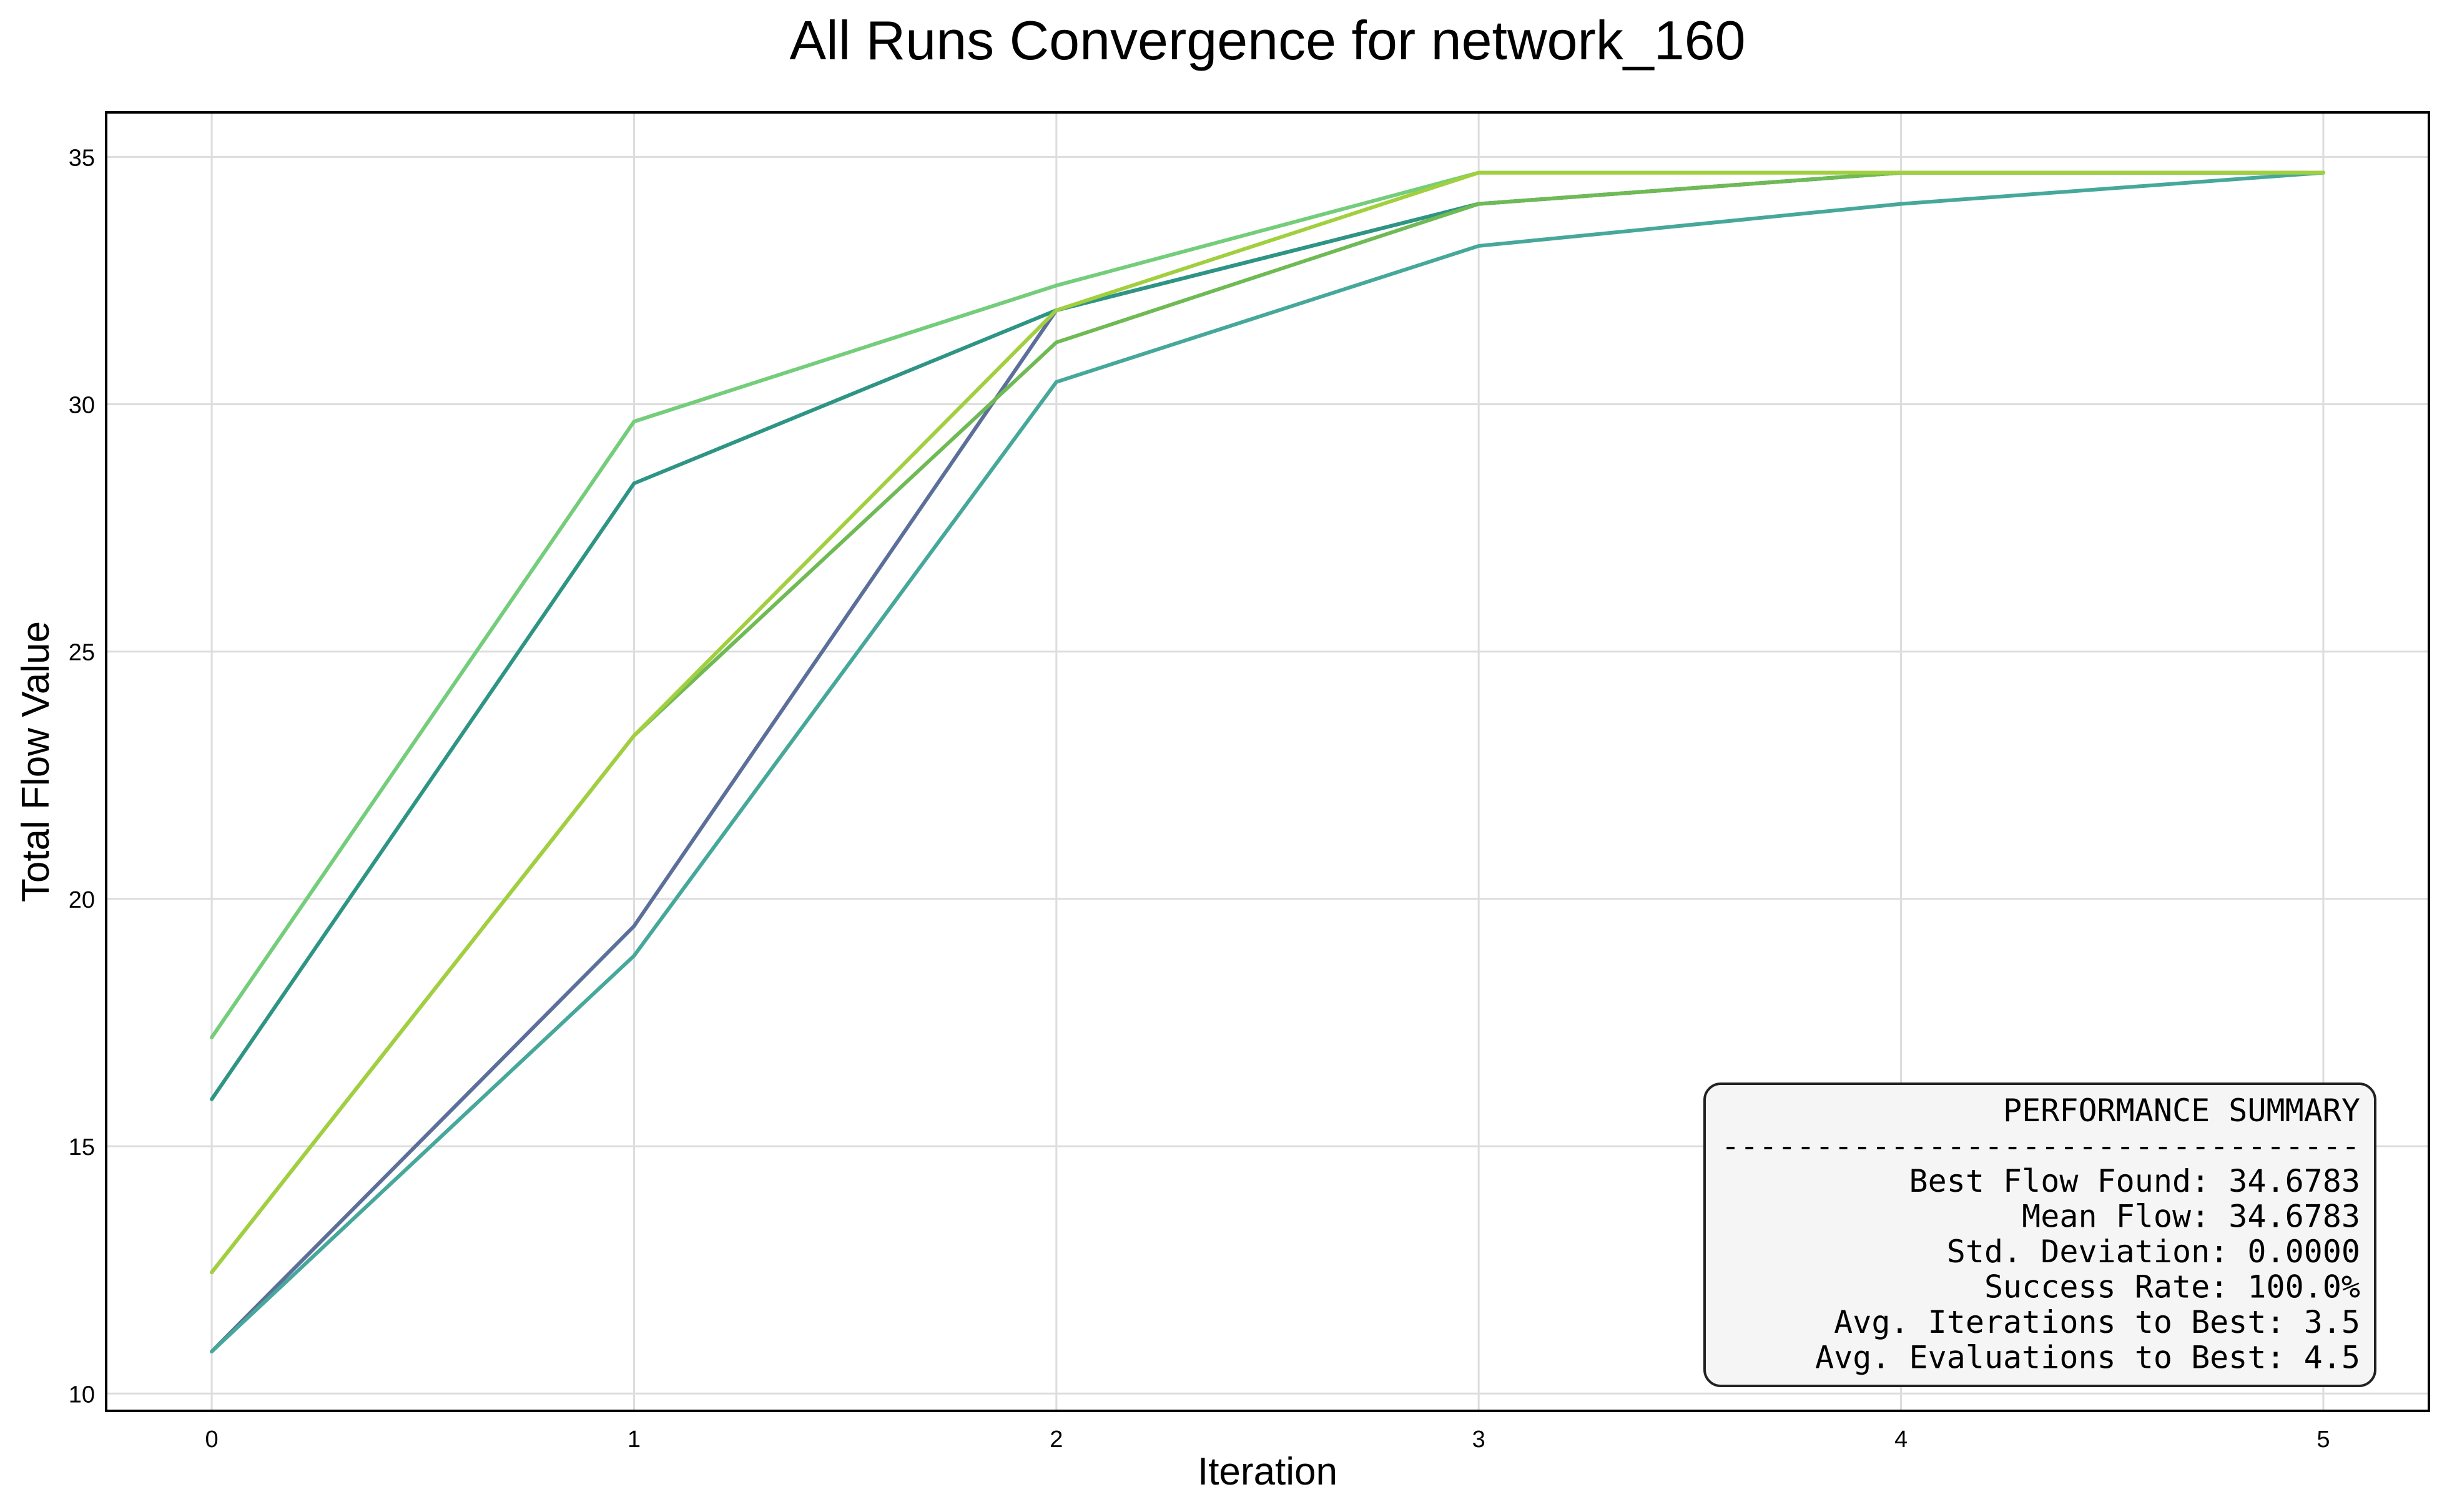 The width and height of the screenshot is (2447, 1512). What do you see at coordinates (1479, 1440) in the screenshot?
I see `x-tick-label: 3` at bounding box center [1479, 1440].